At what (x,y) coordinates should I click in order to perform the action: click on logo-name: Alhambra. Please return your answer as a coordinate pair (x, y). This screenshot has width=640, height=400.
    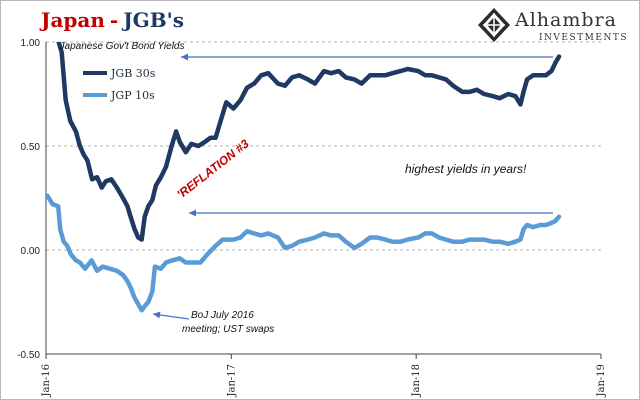
    Looking at the image, I should click on (566, 20).